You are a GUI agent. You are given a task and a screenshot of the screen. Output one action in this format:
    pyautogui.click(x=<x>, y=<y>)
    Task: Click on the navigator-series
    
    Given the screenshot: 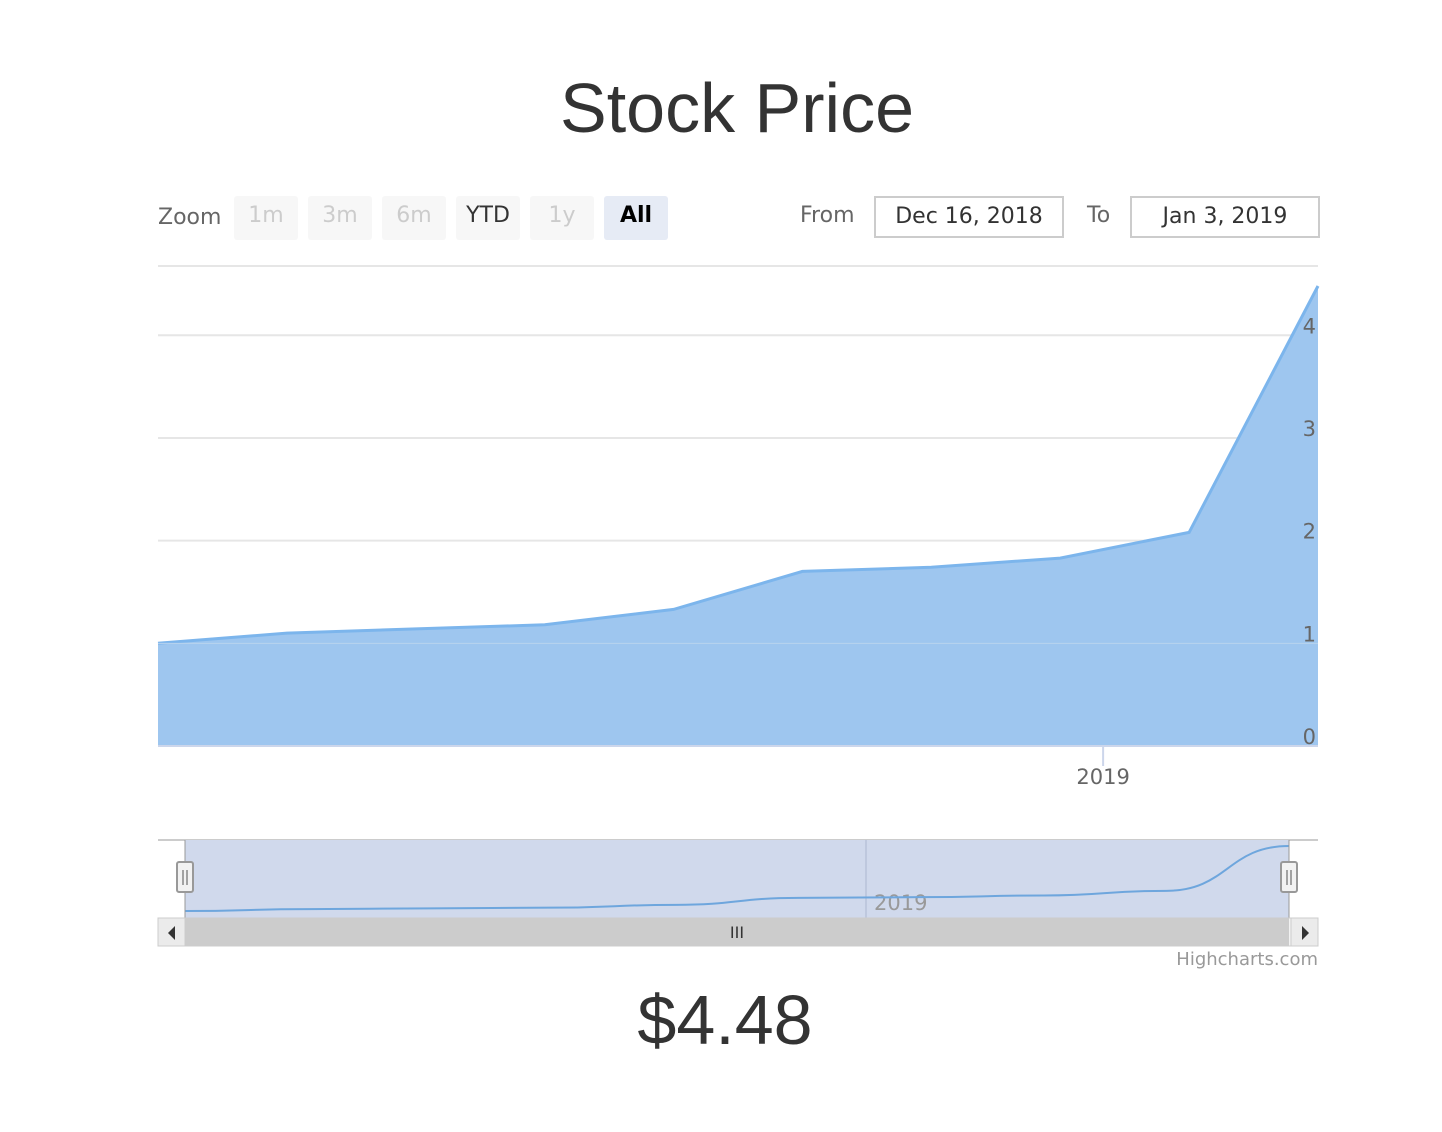 What is the action you would take?
    pyautogui.click(x=737, y=878)
    